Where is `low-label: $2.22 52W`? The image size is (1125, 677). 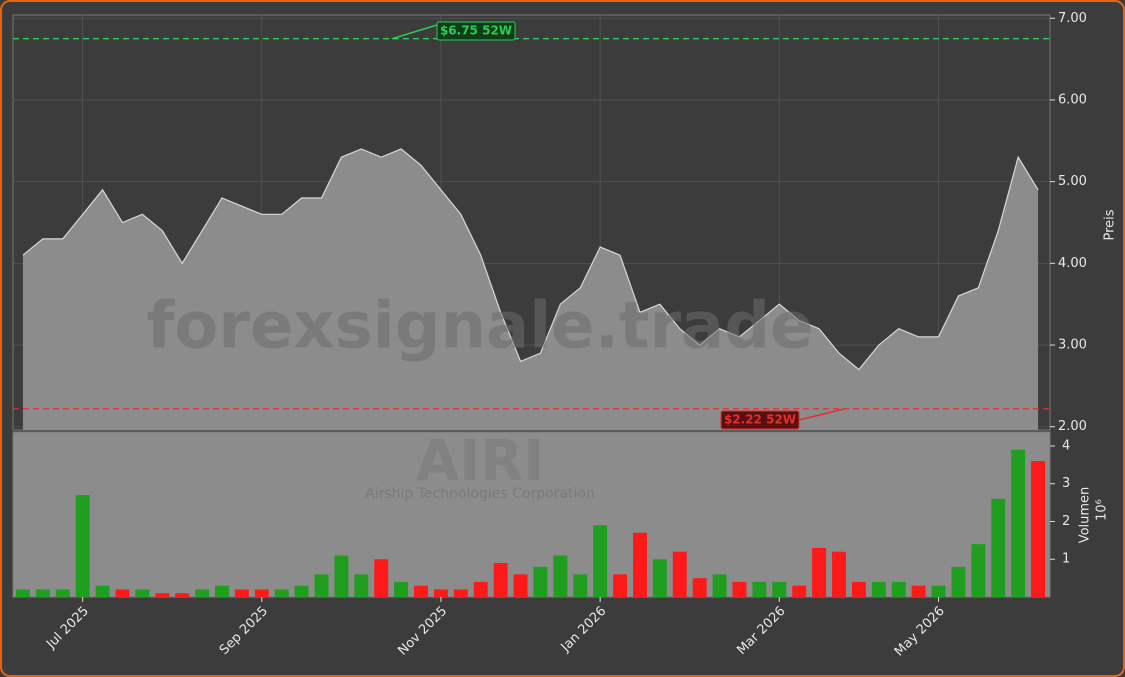
low-label: $2.22 52W is located at coordinates (760, 420).